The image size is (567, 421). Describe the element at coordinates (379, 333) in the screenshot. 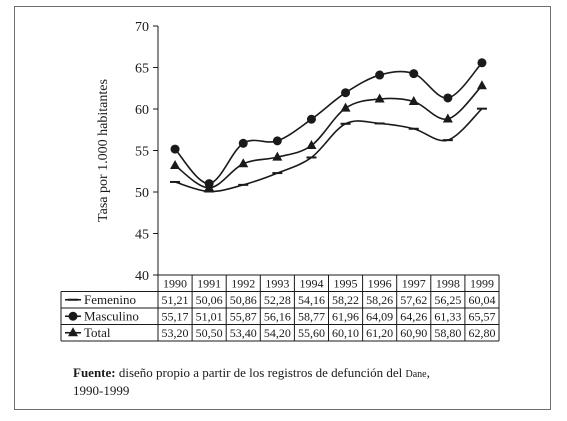

I see `data-label-total-1996: 61,20` at that location.